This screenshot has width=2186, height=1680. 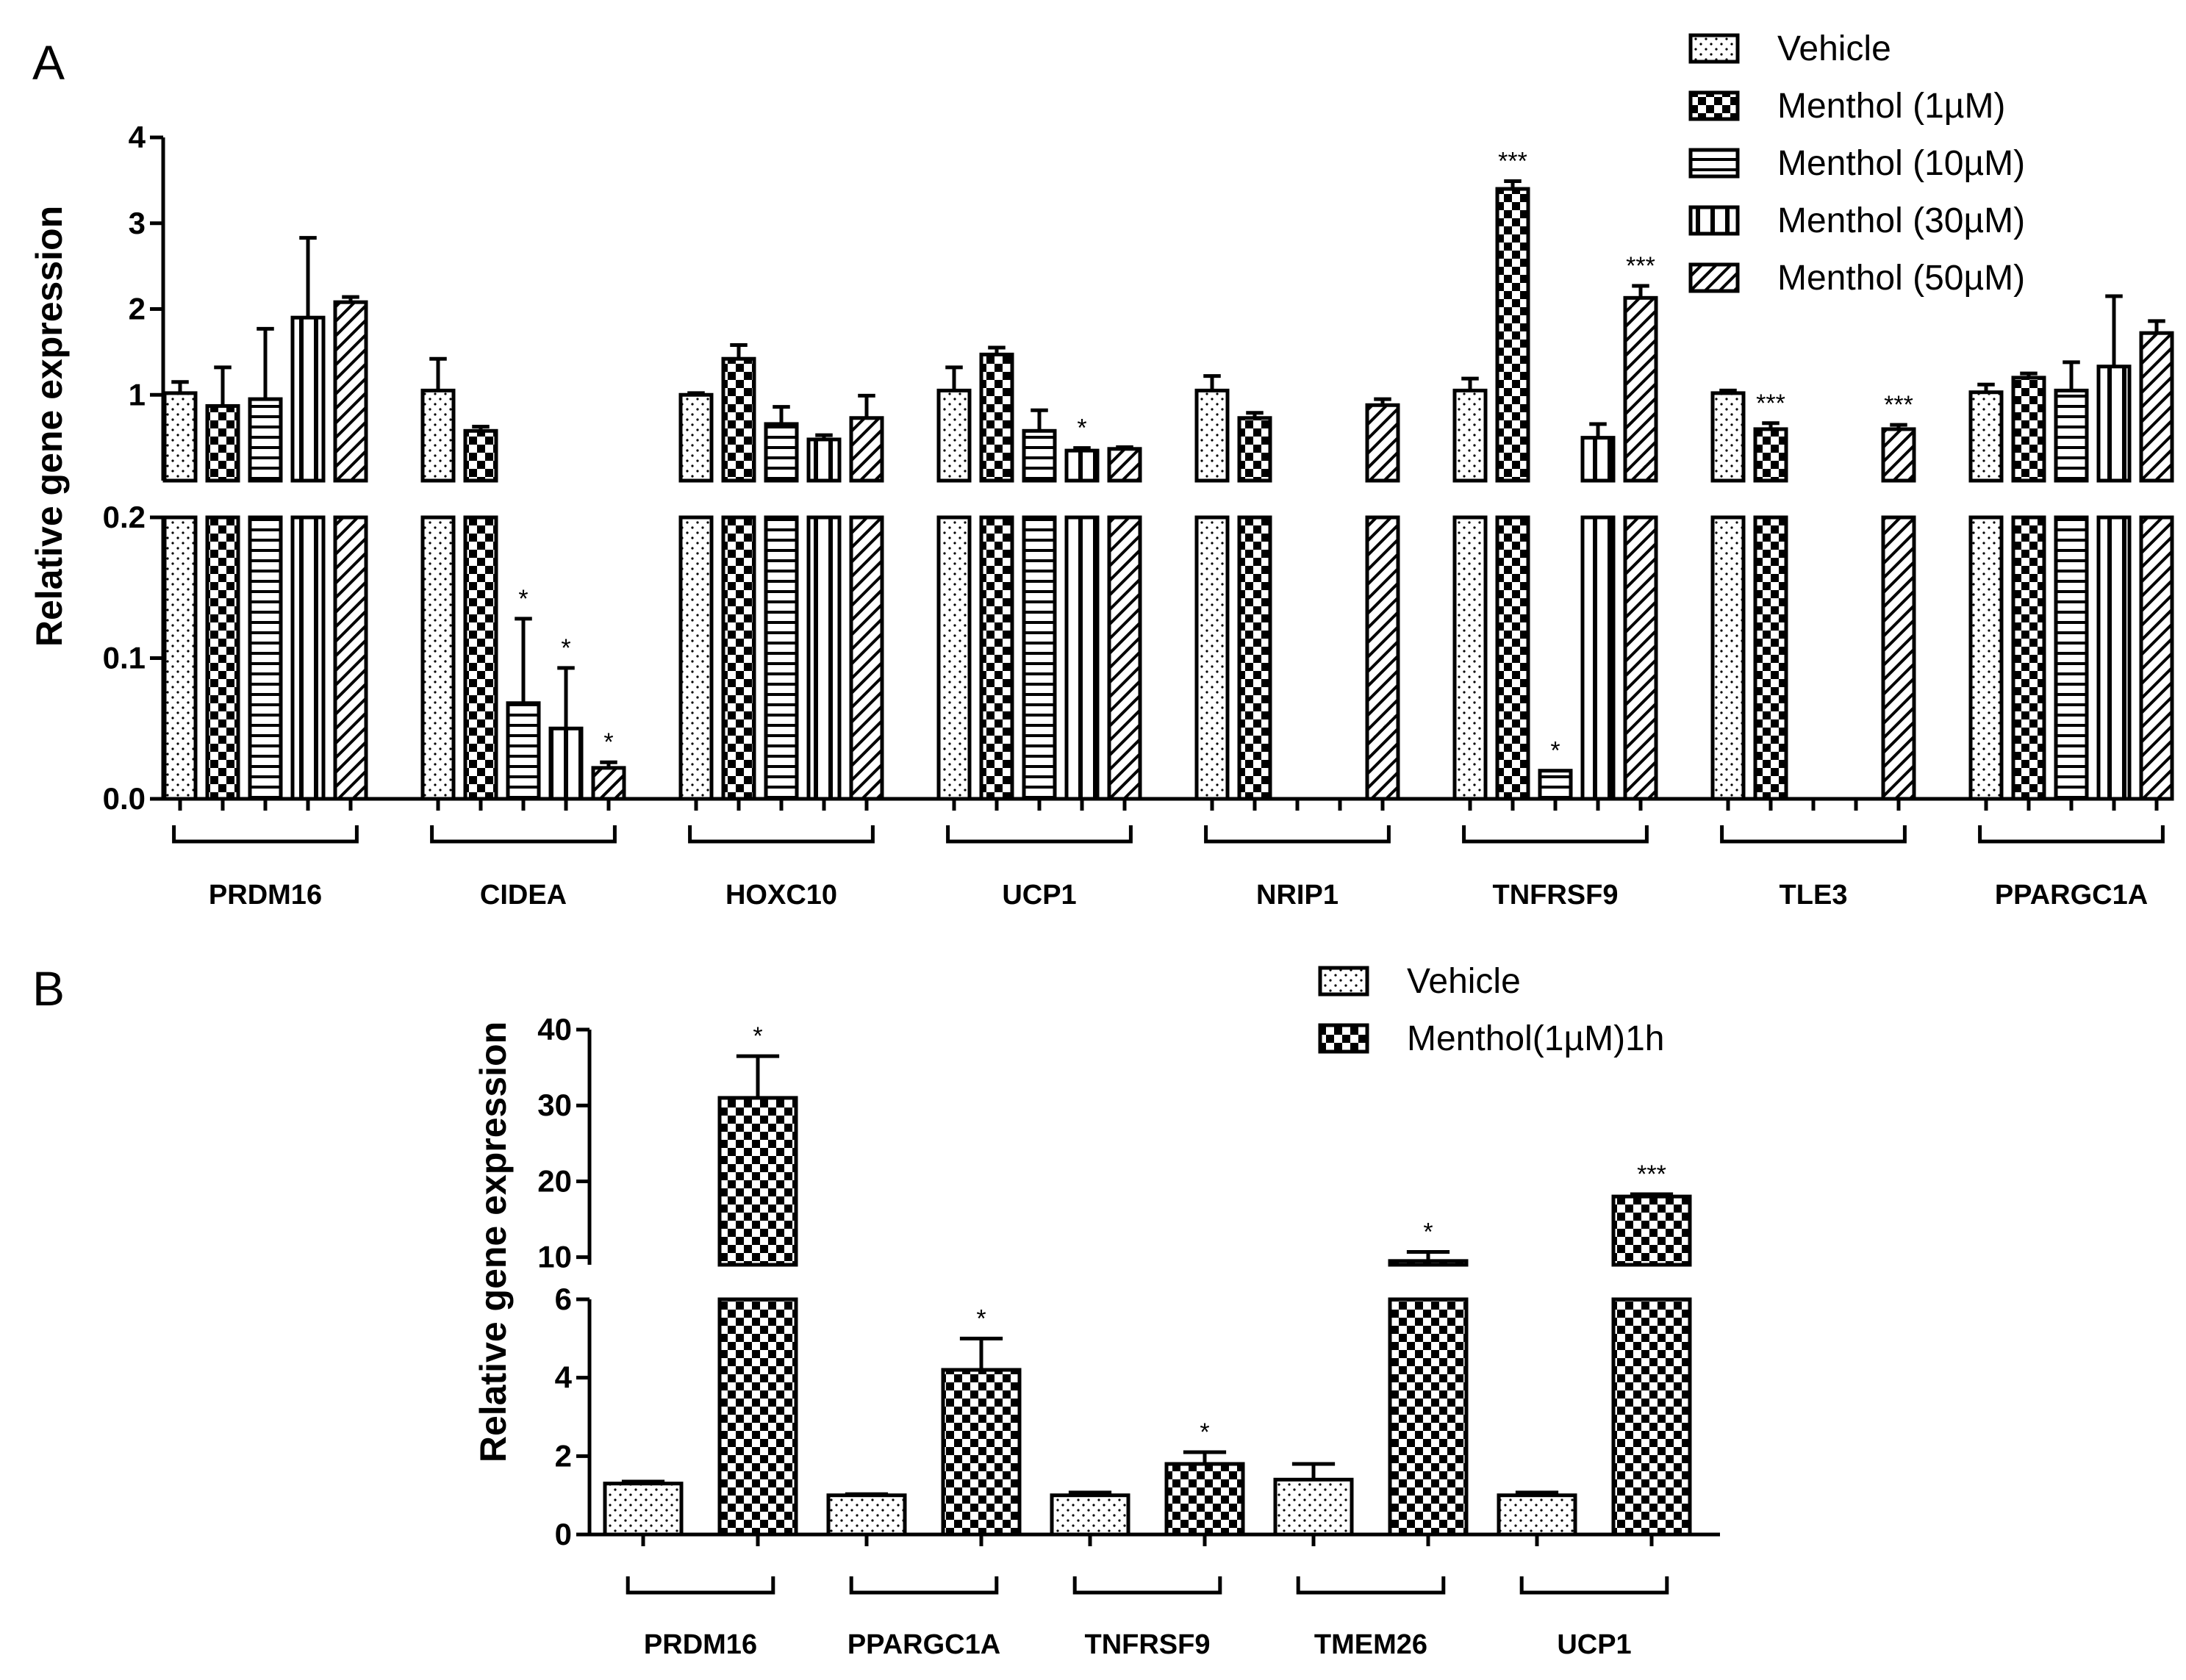 What do you see at coordinates (49, 426) in the screenshot?
I see `panel-a-y-axis-label: Relative gene expression` at bounding box center [49, 426].